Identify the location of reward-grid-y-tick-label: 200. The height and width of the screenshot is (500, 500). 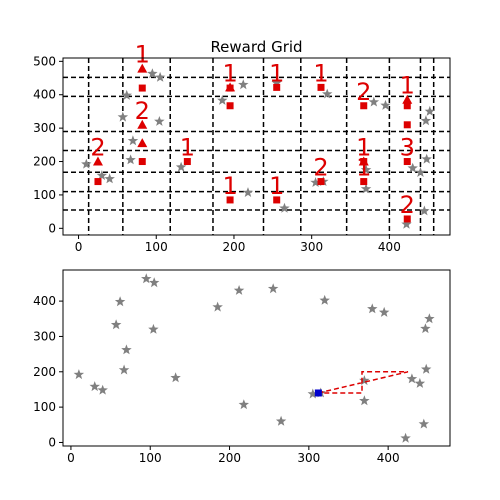
(44, 162).